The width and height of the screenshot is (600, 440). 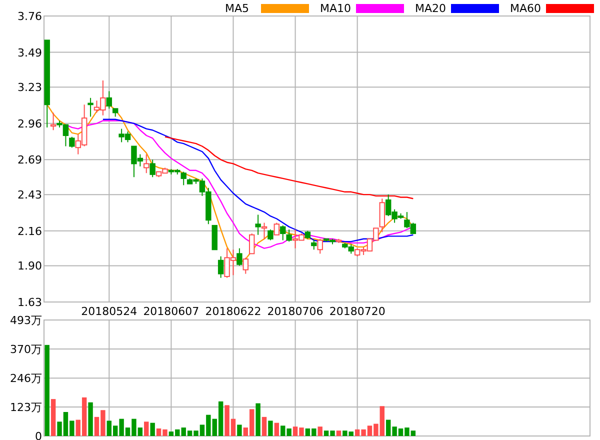 I want to click on x-tick-label: 20180706, so click(x=295, y=311).